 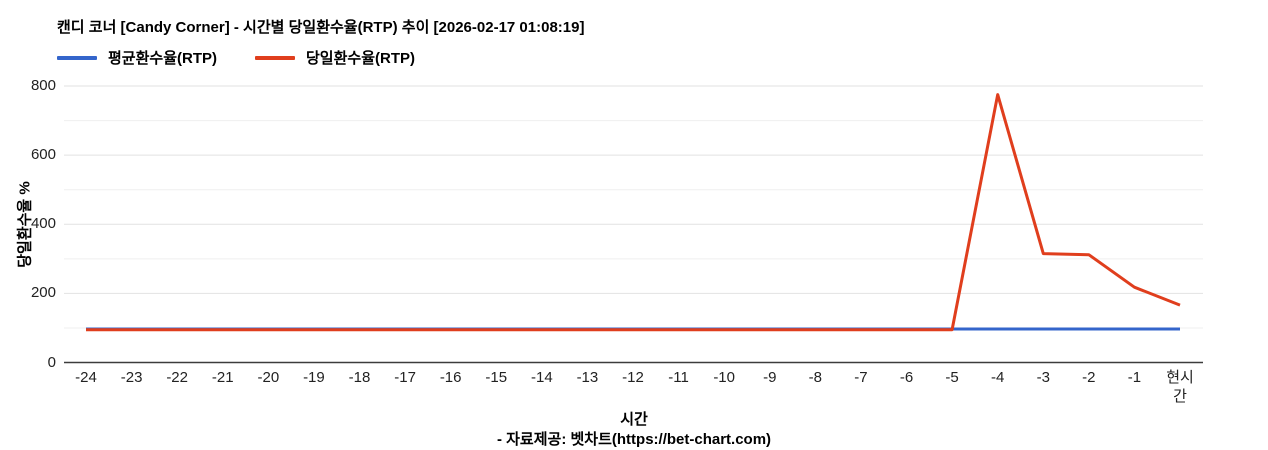 I want to click on x-tick-label: -6, so click(x=906, y=377).